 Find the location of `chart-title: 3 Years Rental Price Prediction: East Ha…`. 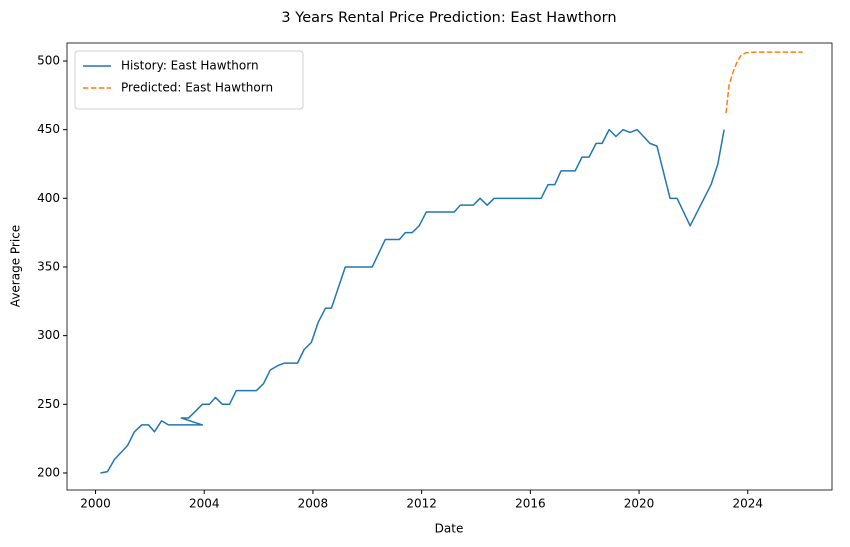

chart-title: 3 Years Rental Price Prediction: East Ha… is located at coordinates (448, 18).